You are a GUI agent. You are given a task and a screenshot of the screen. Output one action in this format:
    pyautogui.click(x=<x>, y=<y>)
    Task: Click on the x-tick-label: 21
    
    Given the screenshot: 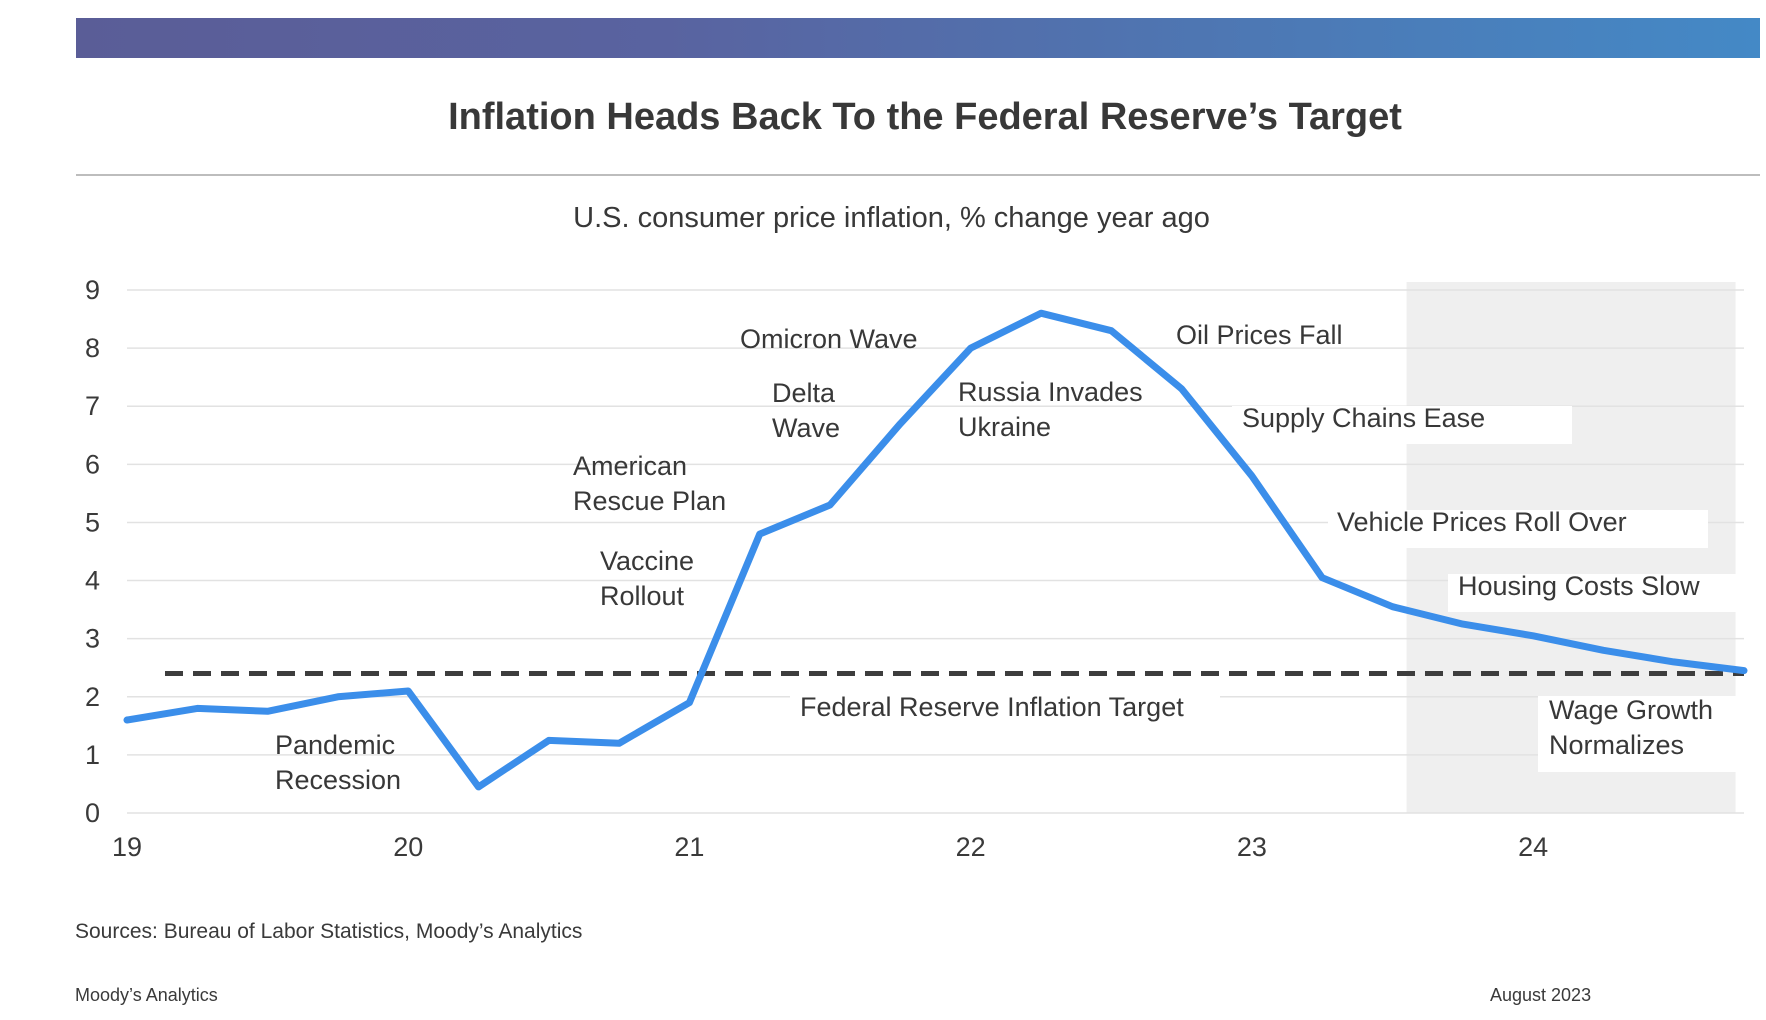 What is the action you would take?
    pyautogui.click(x=689, y=847)
    